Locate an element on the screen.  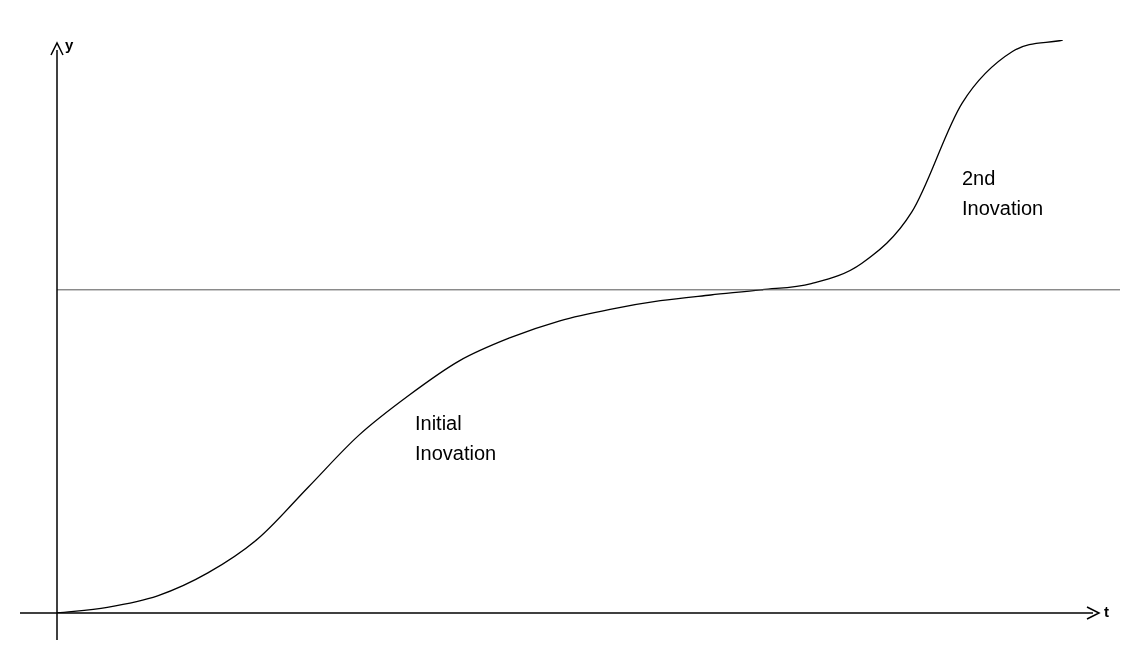
y-axis-title: y is located at coordinates (69, 45).